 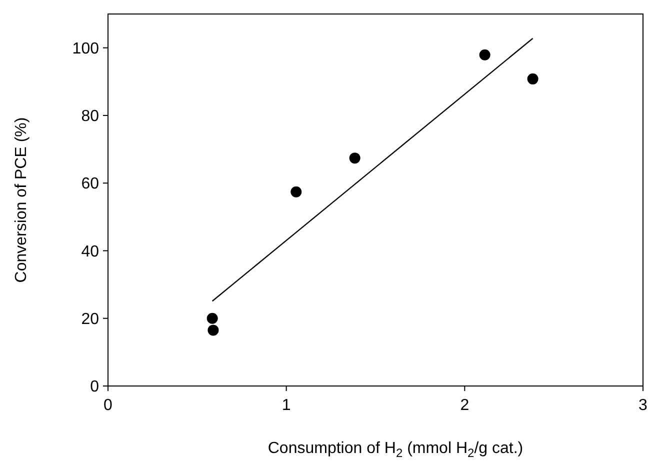 I want to click on x-tick-label: 0, so click(x=108, y=405).